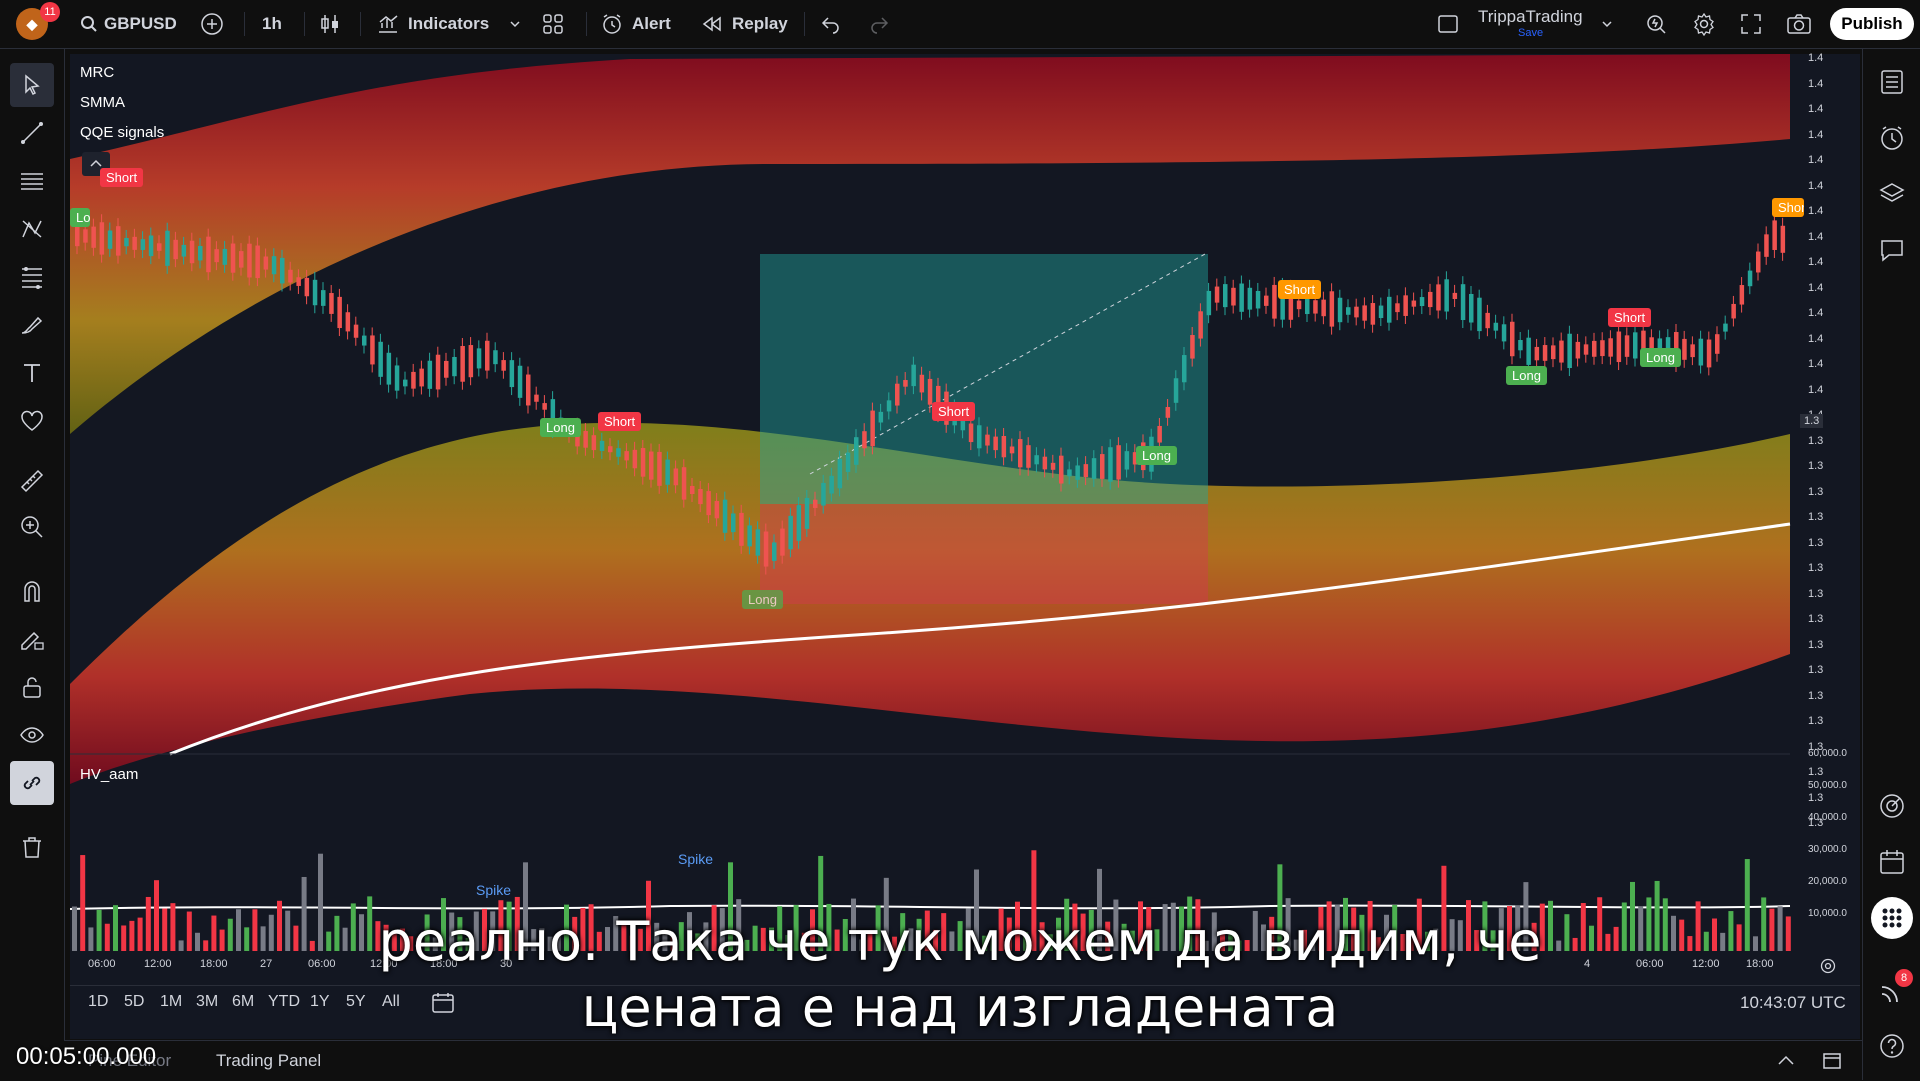  Describe the element at coordinates (831, 24) in the screenshot. I see `undo-button` at that location.